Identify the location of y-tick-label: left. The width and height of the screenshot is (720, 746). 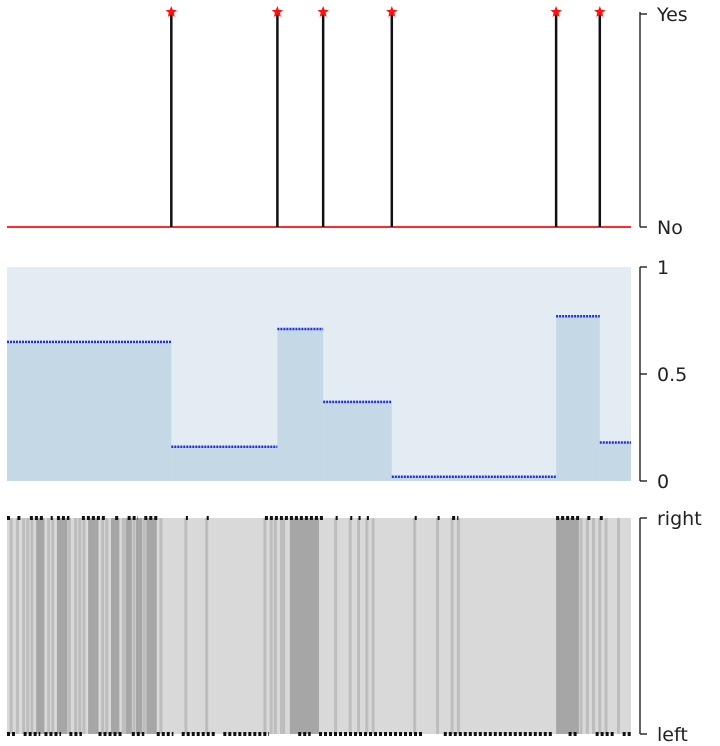
(672, 735).